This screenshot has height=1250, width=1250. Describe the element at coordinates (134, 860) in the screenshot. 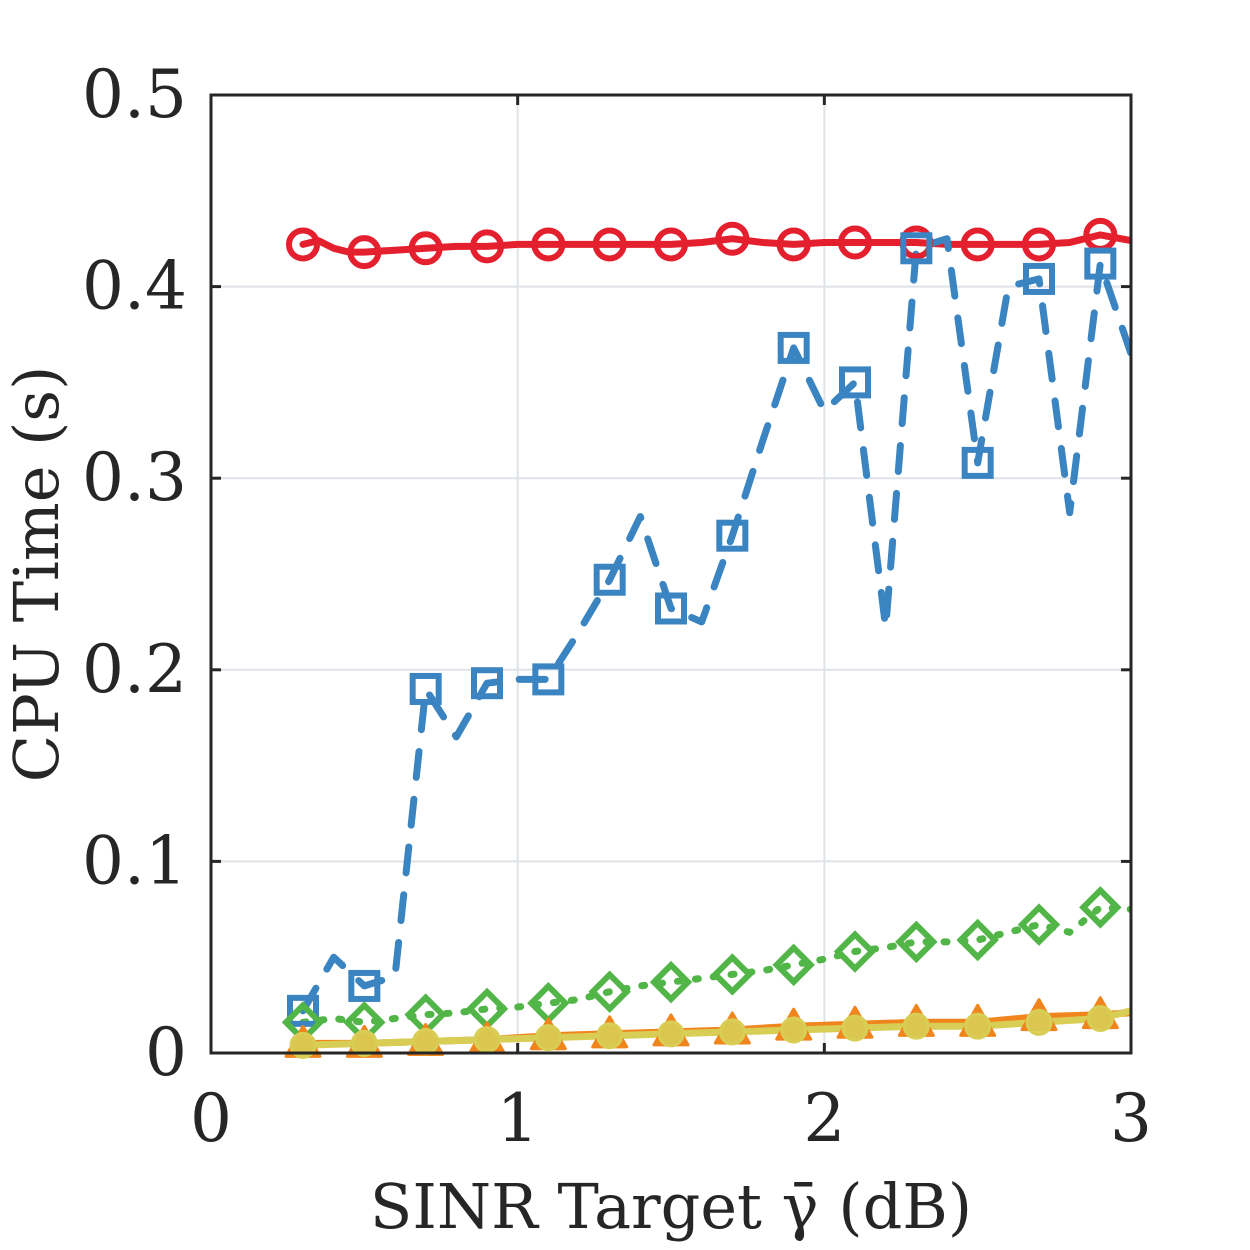

I see `y-tick-label: 0.1` at that location.